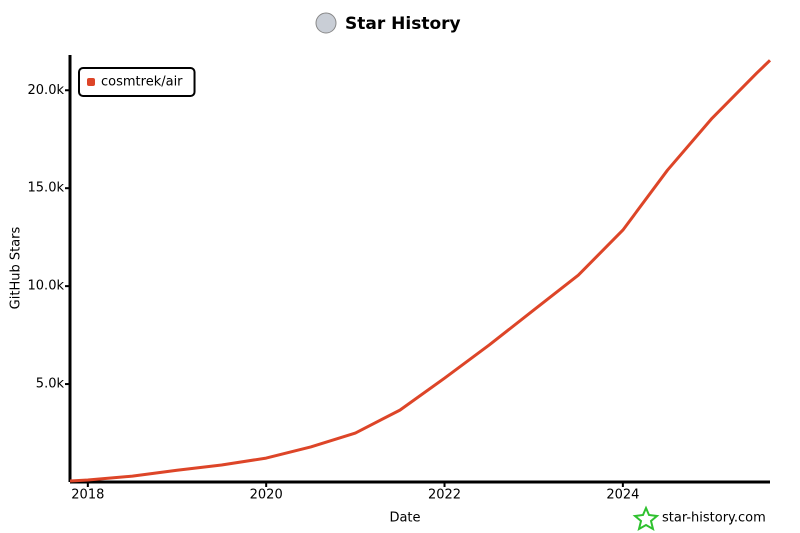 The image size is (800, 533). What do you see at coordinates (46, 90) in the screenshot?
I see `y-tick-label: 20.0k` at bounding box center [46, 90].